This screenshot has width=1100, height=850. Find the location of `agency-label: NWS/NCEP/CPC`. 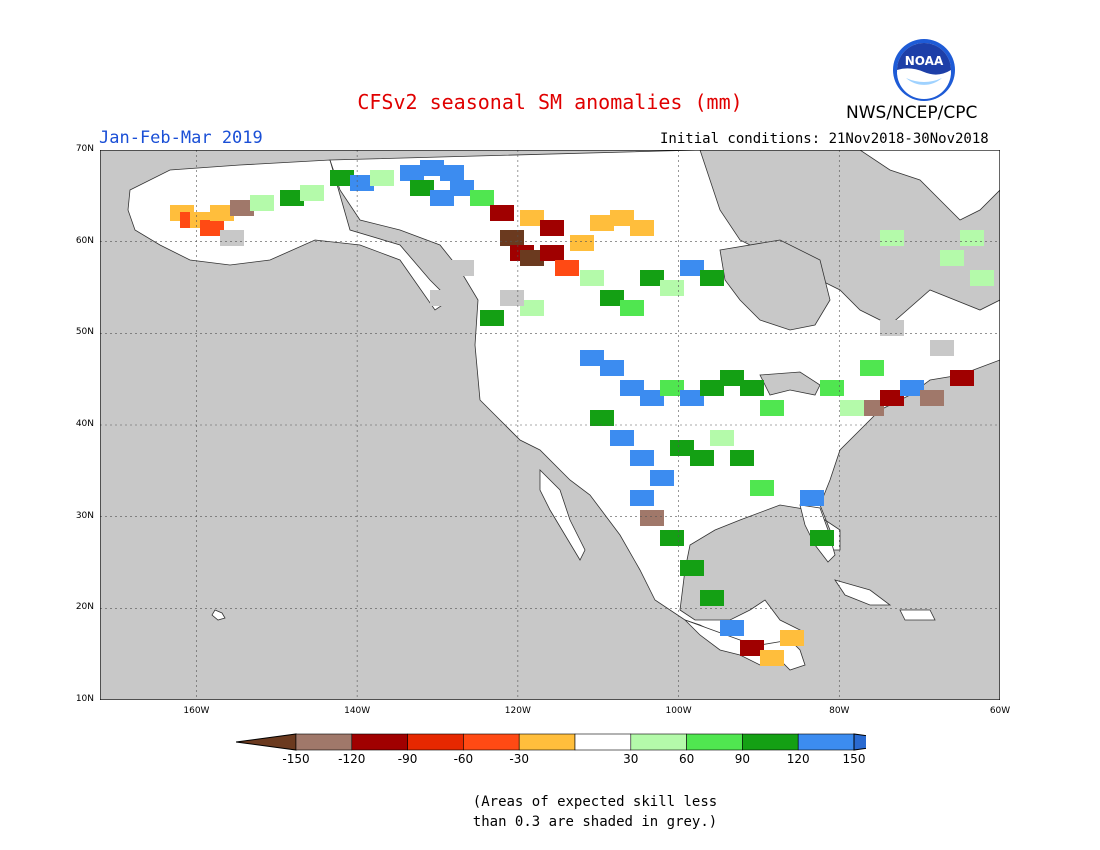

agency-label: NWS/NCEP/CPC is located at coordinates (912, 113).